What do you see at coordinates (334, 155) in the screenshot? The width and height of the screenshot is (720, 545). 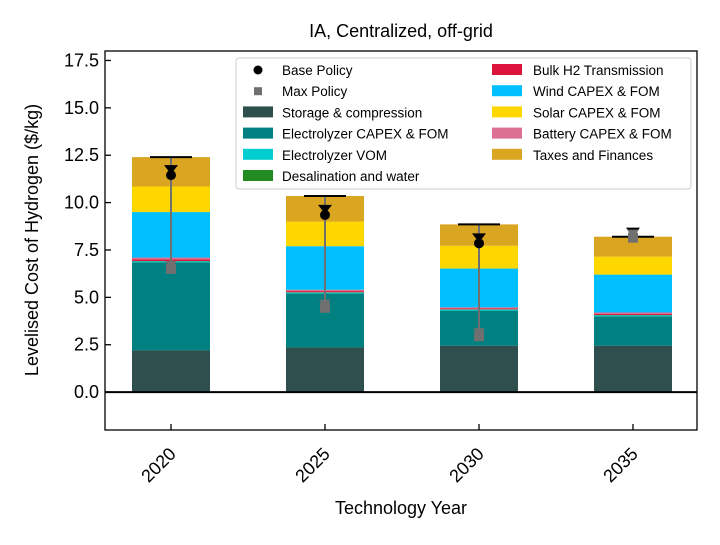 I see `legend-label-electrolyzer-vom: Electrolyzer VOM` at bounding box center [334, 155].